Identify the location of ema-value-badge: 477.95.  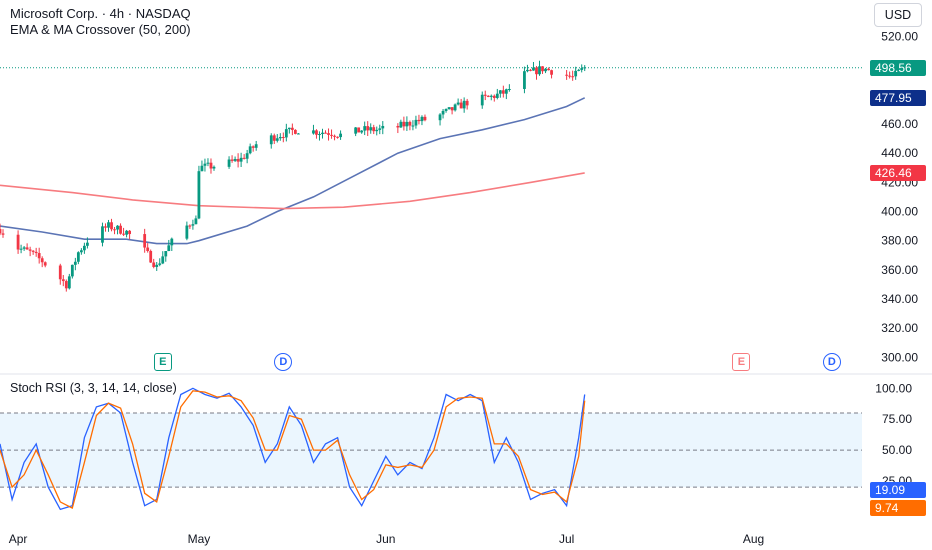
(898, 97).